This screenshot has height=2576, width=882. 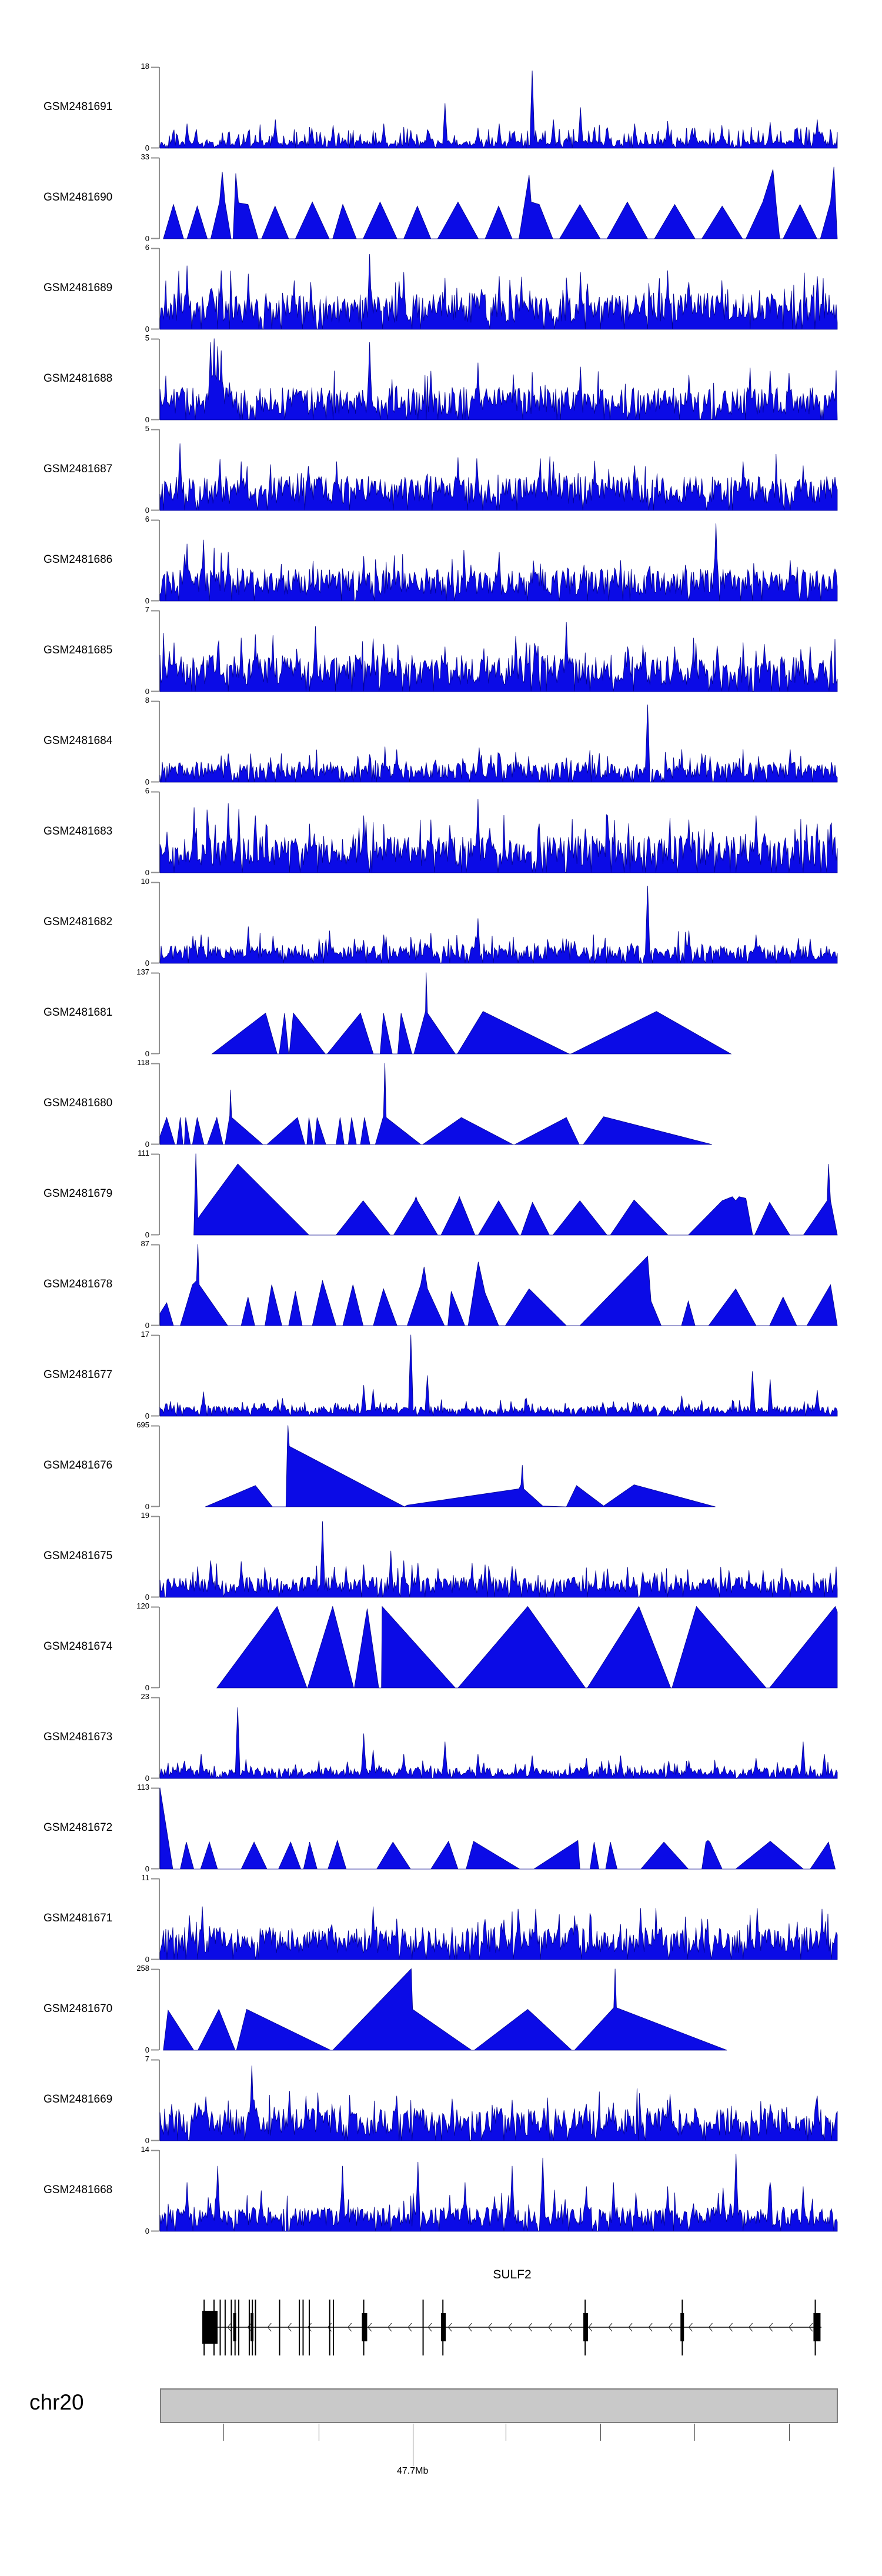 What do you see at coordinates (494, 1194) in the screenshot?
I see `coverage-plot-GSM2481679` at bounding box center [494, 1194].